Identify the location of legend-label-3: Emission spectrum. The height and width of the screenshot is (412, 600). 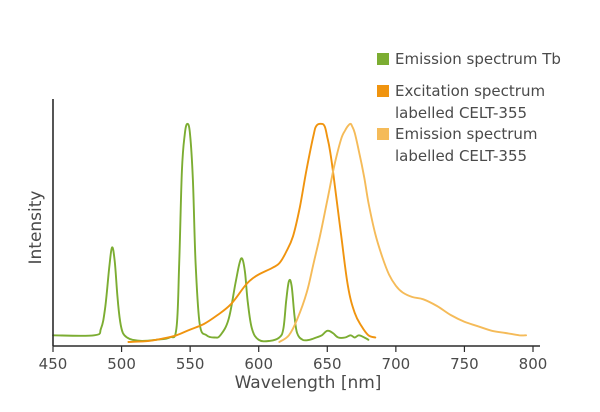
(466, 134).